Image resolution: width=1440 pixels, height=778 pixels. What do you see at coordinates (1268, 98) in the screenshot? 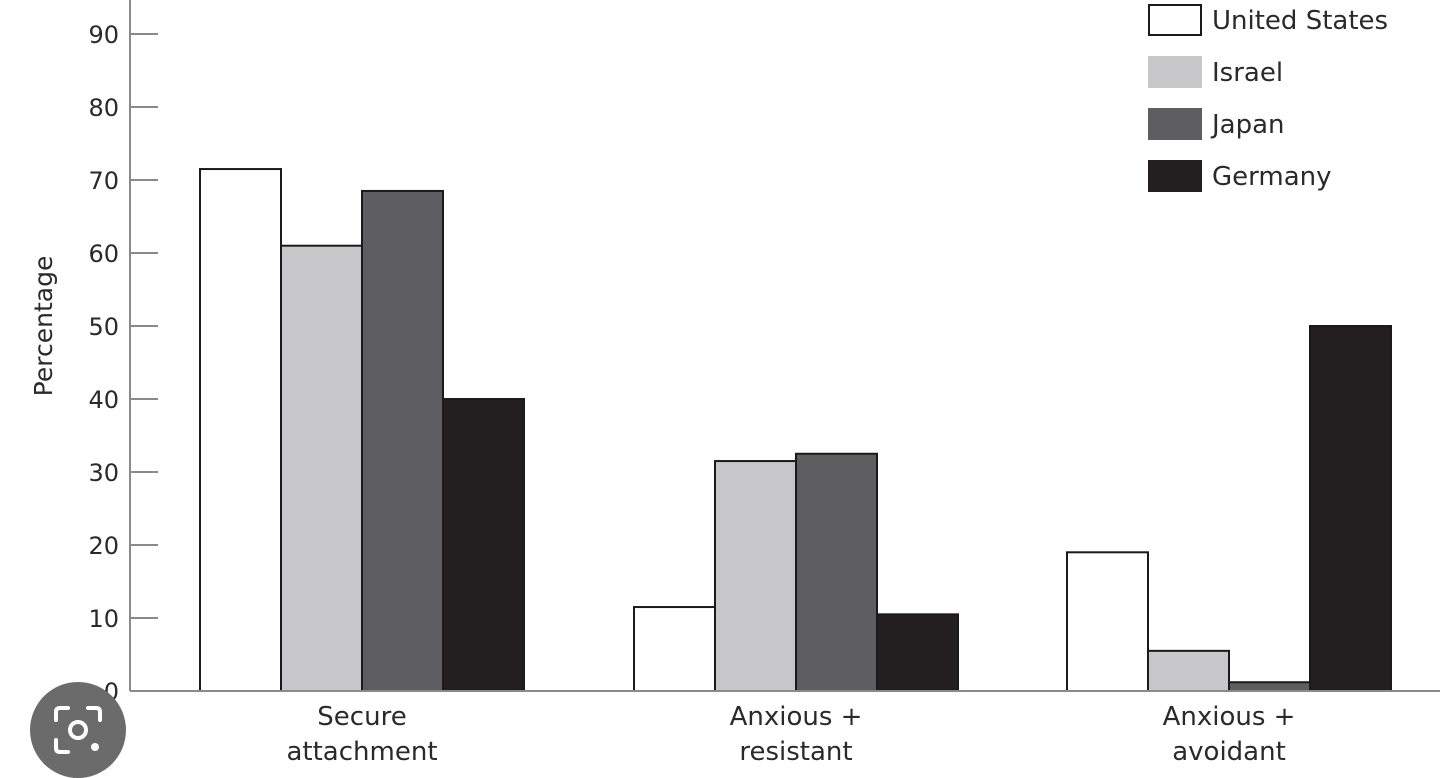
I see `legend: United States Israel Japan Germany` at bounding box center [1268, 98].